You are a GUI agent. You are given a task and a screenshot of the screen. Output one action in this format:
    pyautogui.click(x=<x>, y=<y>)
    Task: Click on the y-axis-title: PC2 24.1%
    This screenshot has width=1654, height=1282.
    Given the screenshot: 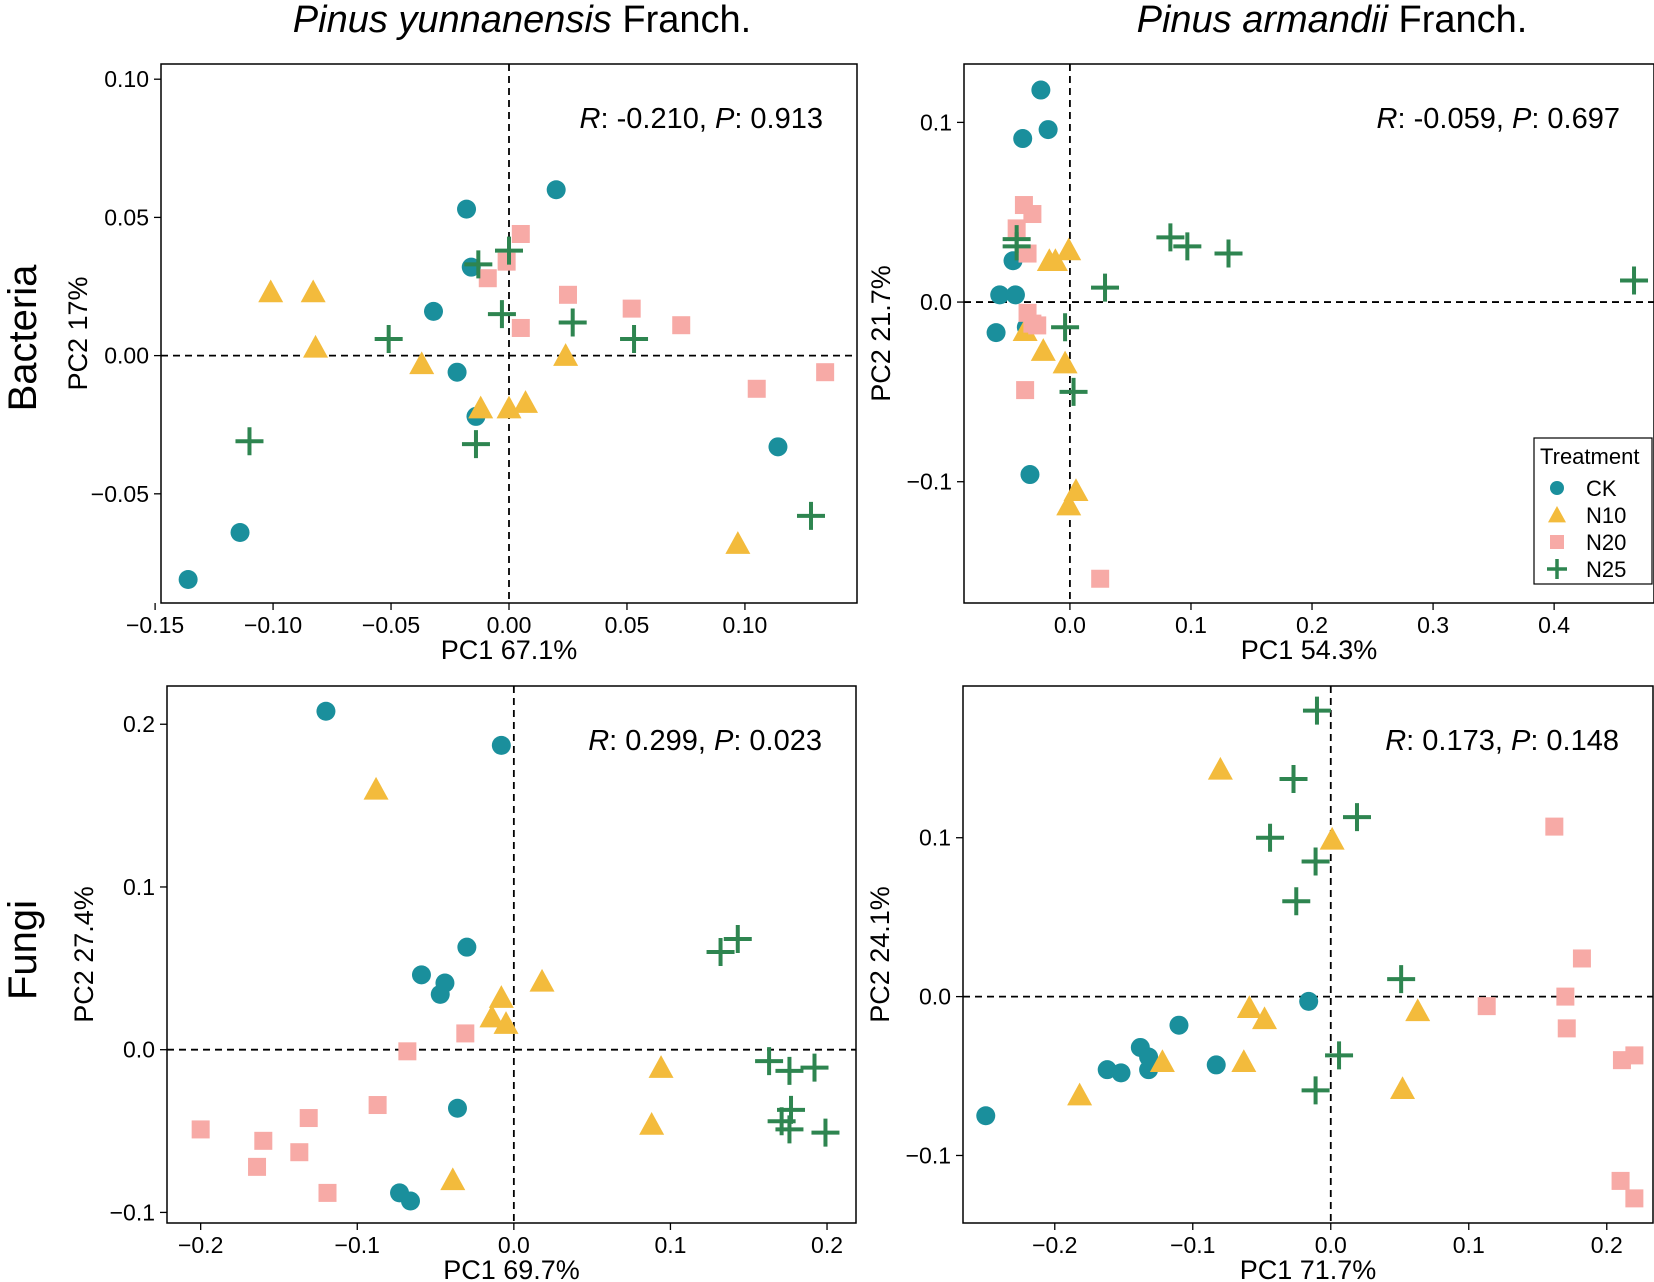 What is the action you would take?
    pyautogui.click(x=880, y=954)
    